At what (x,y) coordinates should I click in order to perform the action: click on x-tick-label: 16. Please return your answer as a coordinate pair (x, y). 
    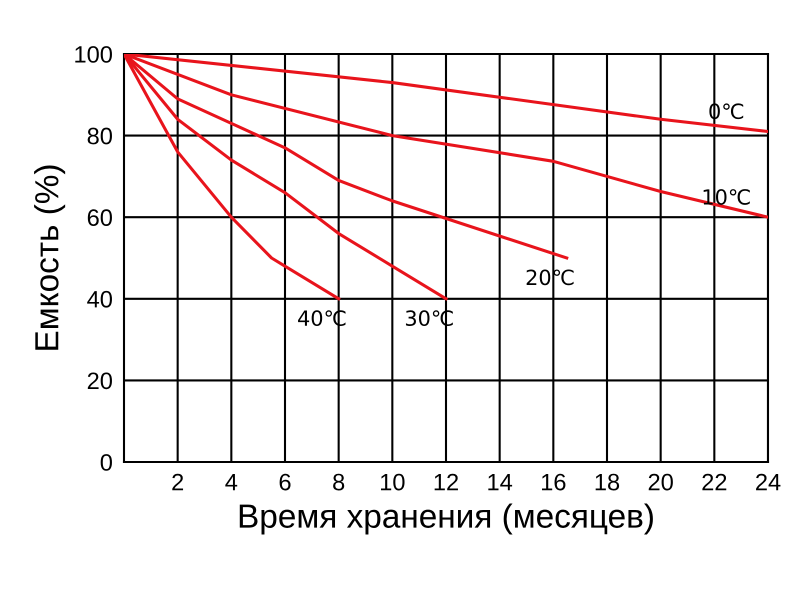
    Looking at the image, I should click on (554, 482).